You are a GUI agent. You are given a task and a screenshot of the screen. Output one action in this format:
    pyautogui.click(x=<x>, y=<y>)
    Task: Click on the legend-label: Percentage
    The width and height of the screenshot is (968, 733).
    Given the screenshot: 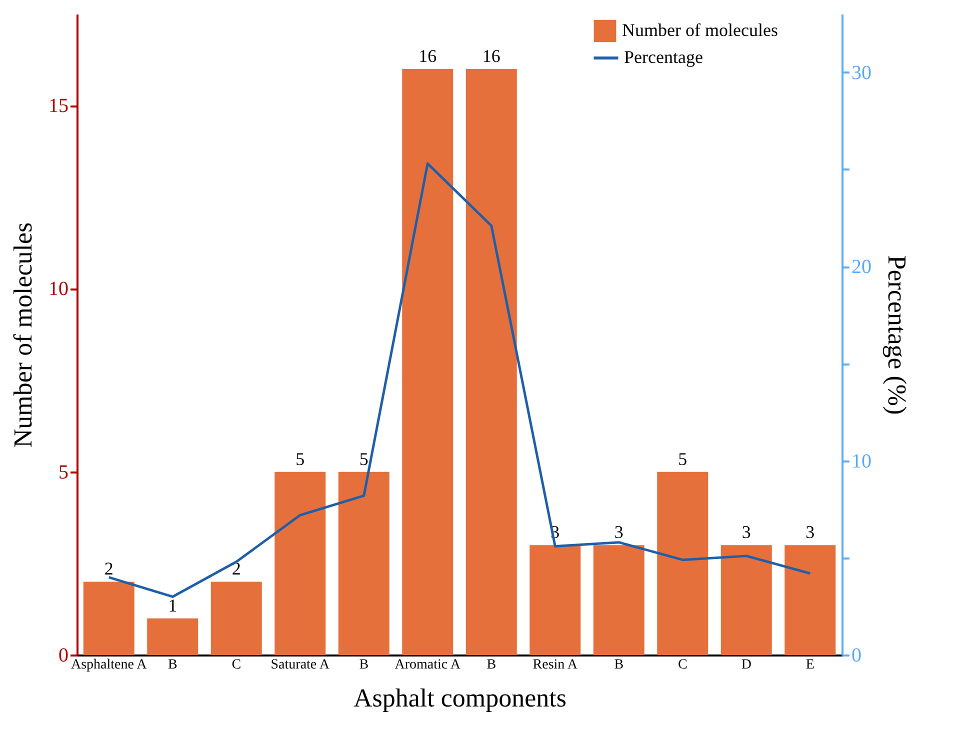 What is the action you would take?
    pyautogui.click(x=663, y=57)
    